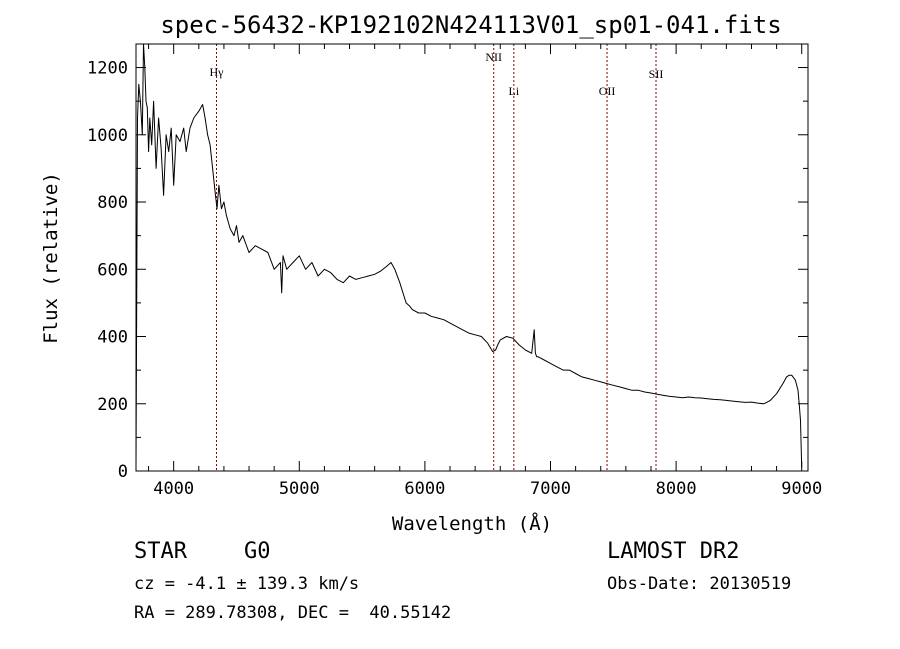  What do you see at coordinates (513, 91) in the screenshot?
I see `spectral-line-label: Li` at bounding box center [513, 91].